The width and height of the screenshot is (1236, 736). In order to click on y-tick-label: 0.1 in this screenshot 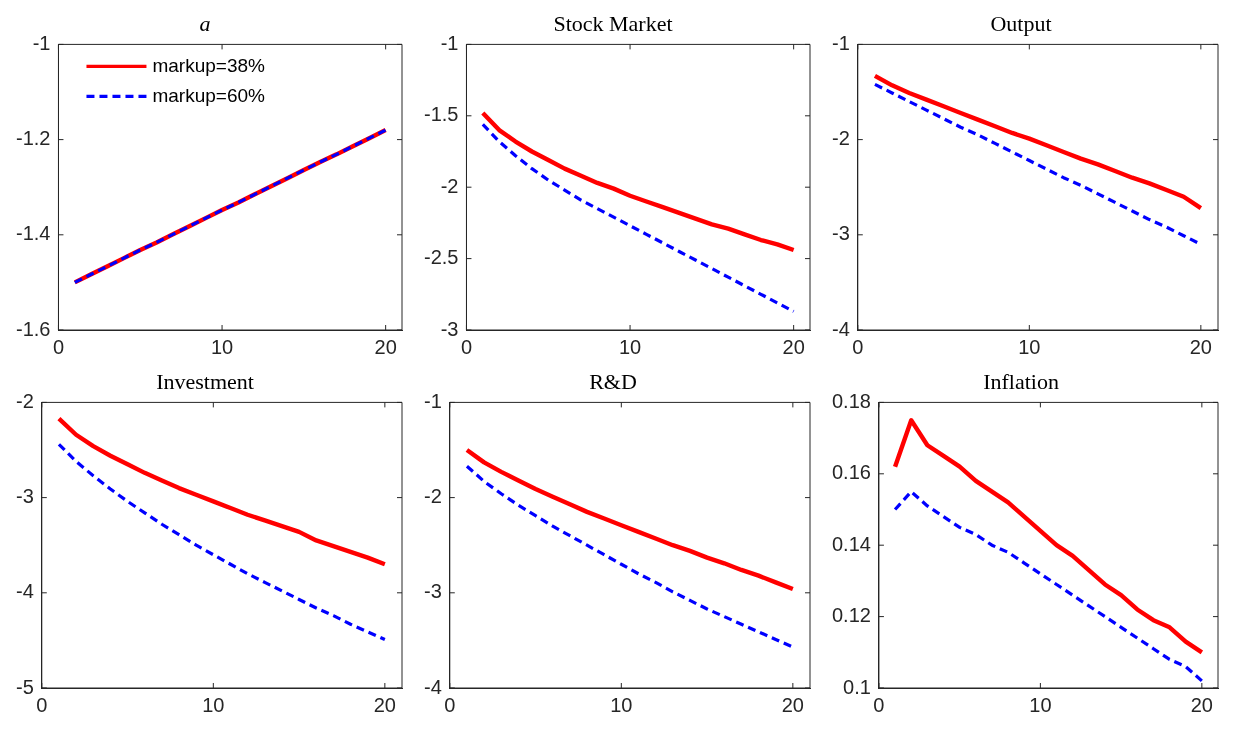, I will do `click(857, 686)`.